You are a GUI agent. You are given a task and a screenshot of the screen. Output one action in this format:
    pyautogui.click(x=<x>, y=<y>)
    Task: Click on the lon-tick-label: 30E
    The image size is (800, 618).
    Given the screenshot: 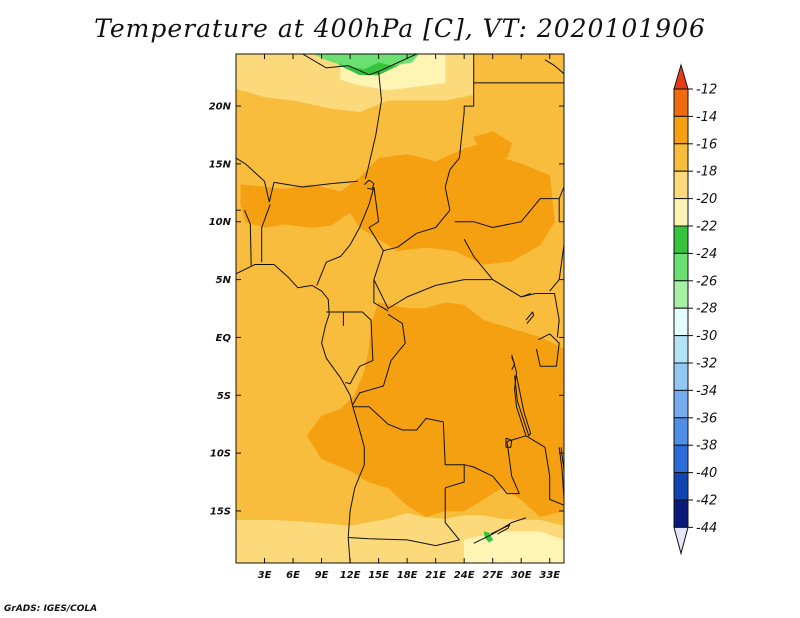 What is the action you would take?
    pyautogui.click(x=521, y=575)
    